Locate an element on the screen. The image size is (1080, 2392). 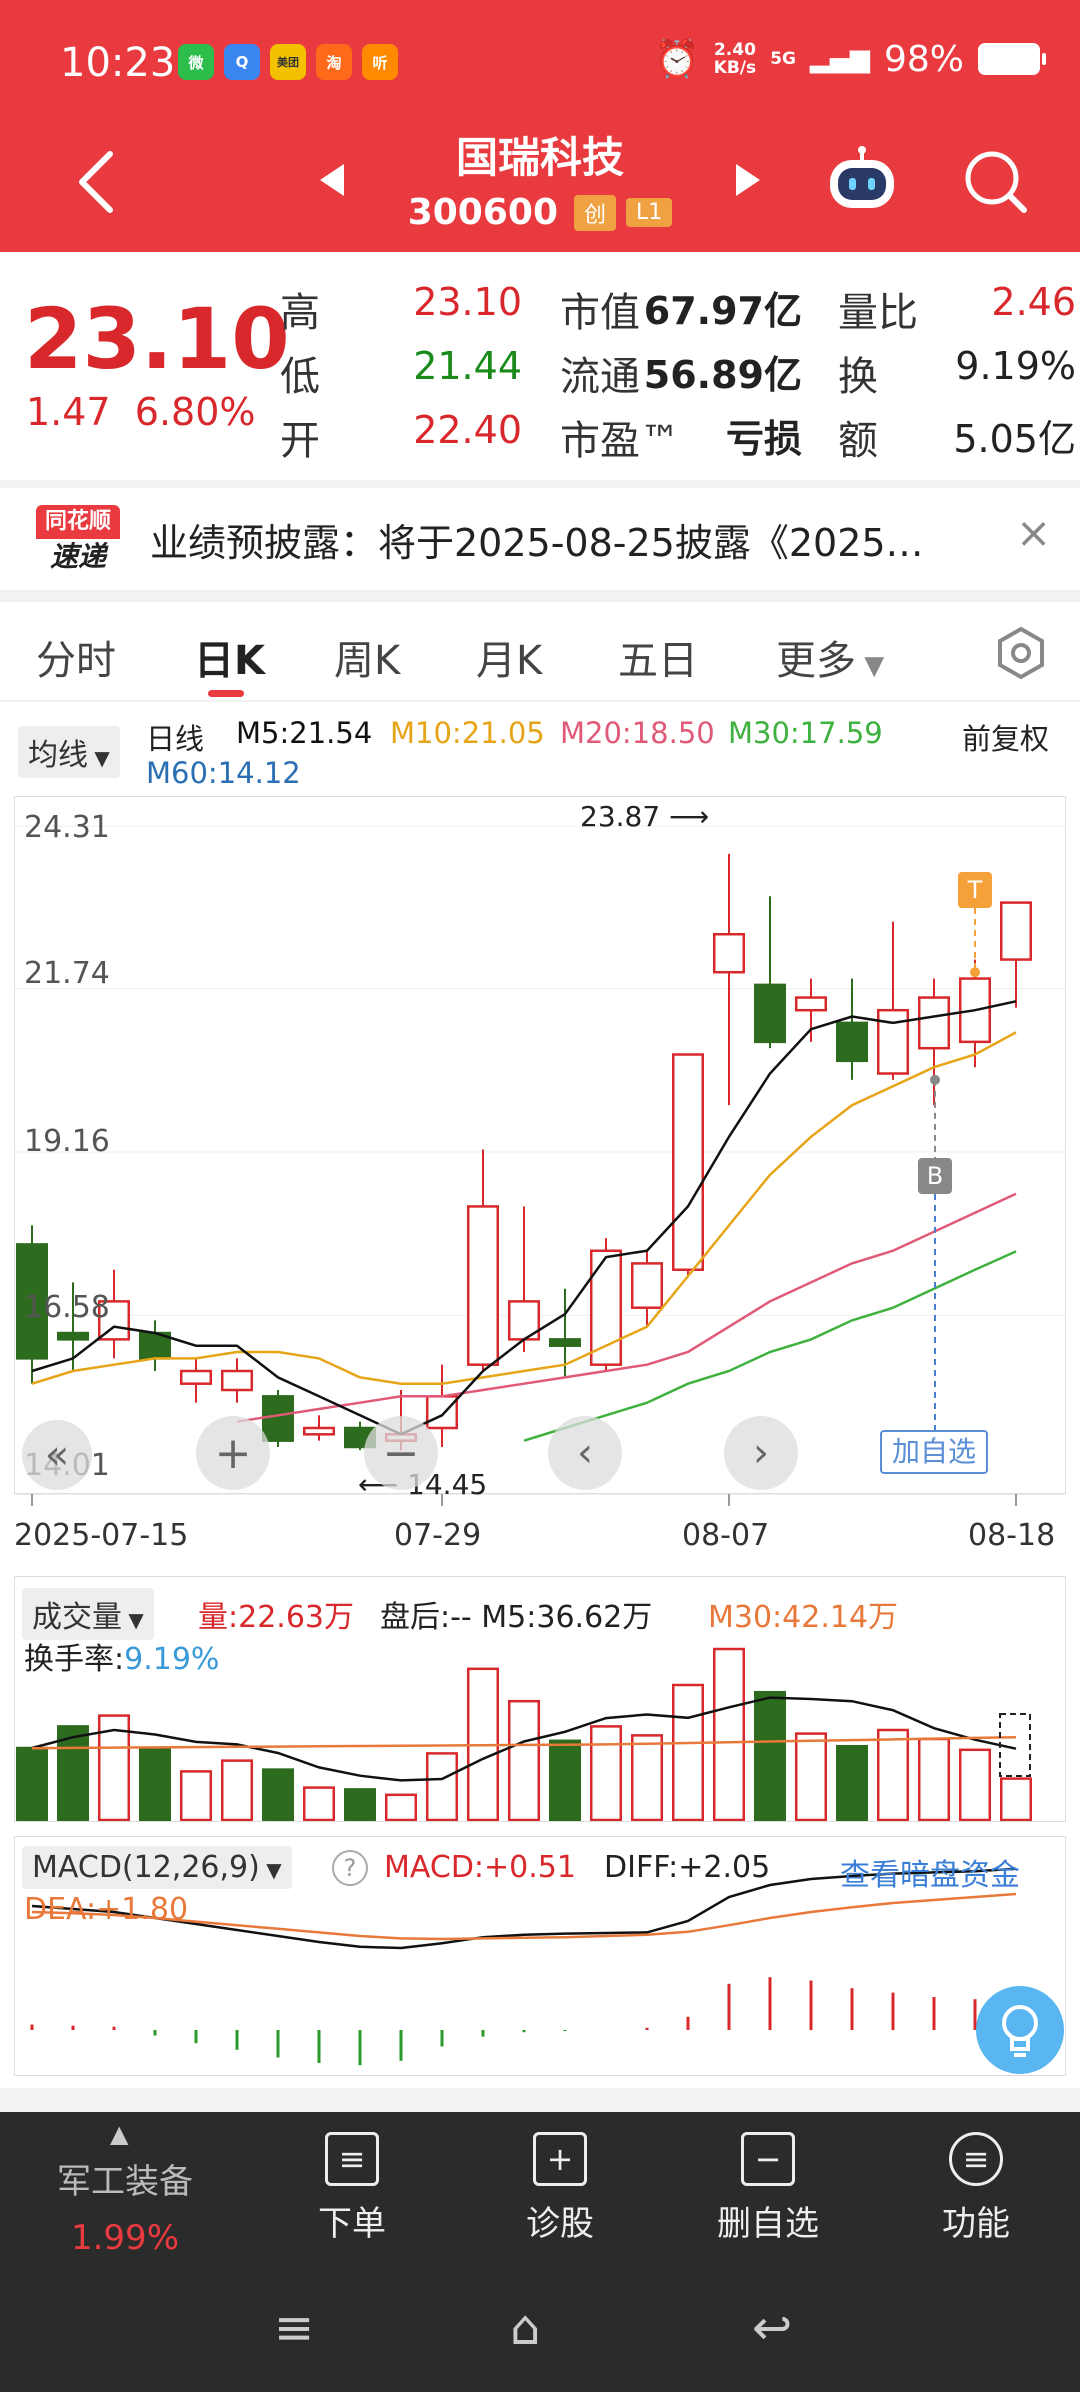
macd-indicator-selector: MACD(12,26,9) ▼ is located at coordinates (157, 1867).